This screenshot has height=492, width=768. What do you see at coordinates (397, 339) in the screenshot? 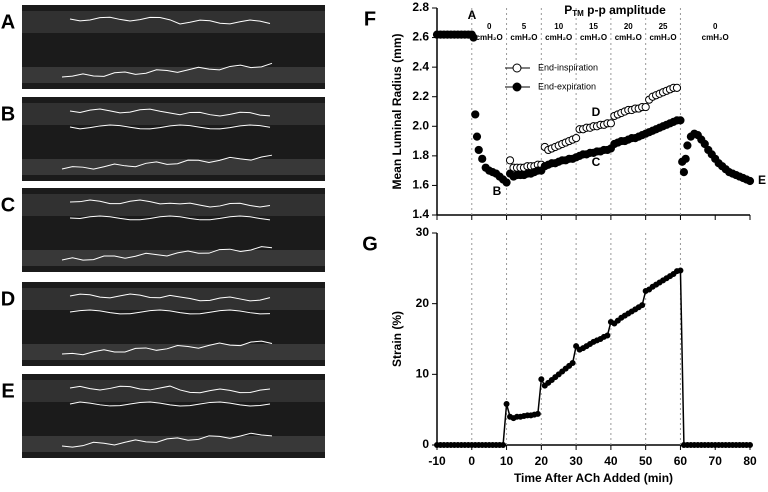
I see `y-axis-title: Strain (%)` at bounding box center [397, 339].